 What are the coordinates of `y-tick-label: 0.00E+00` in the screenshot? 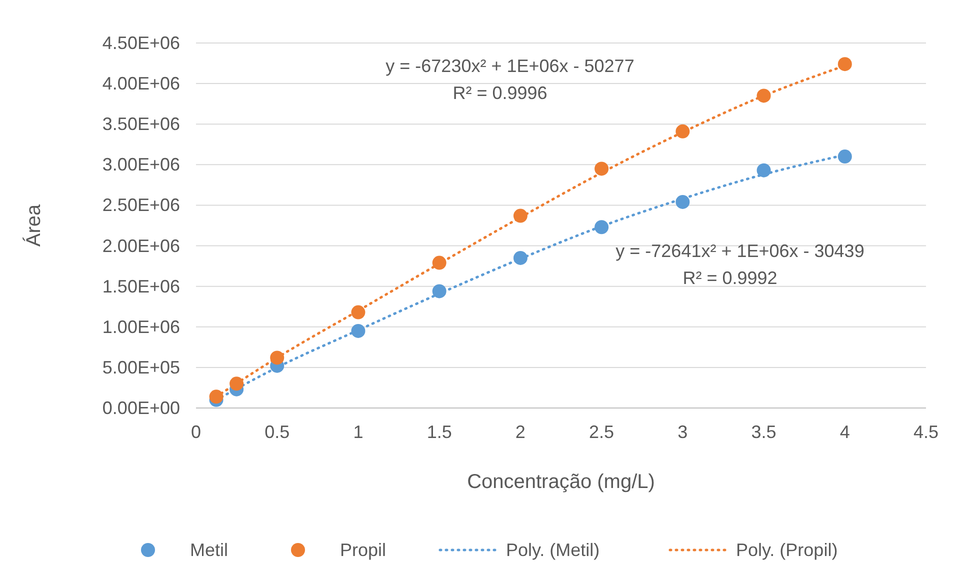 It's located at (141, 408).